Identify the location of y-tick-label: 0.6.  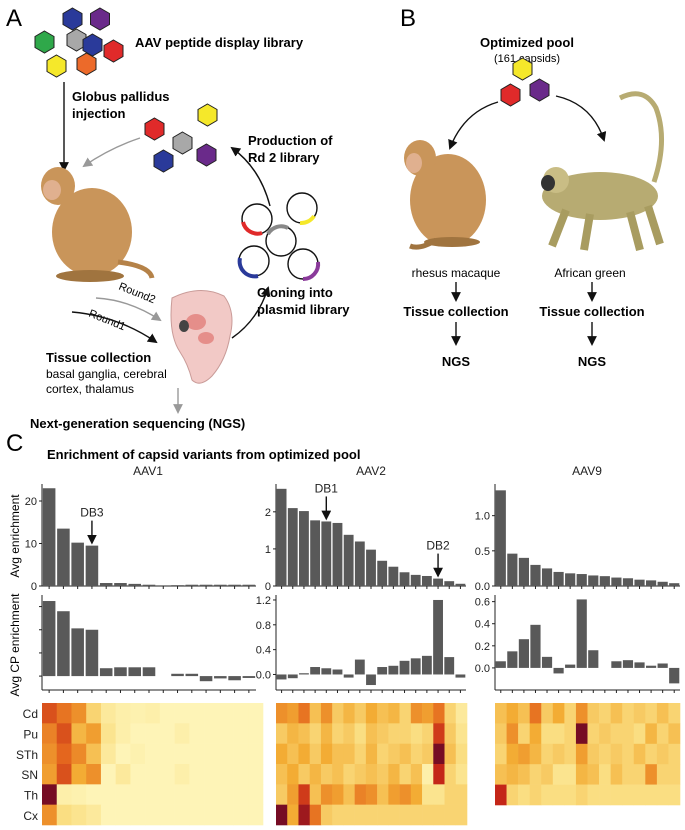
(482, 603).